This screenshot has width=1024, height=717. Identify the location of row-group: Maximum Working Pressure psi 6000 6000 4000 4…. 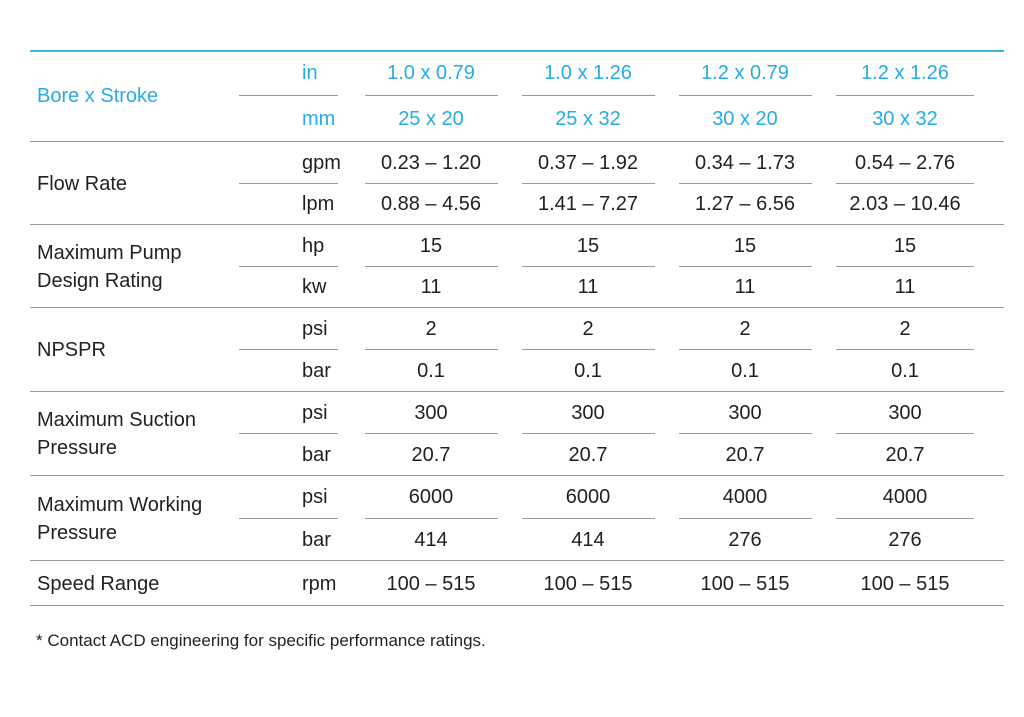
(517, 518).